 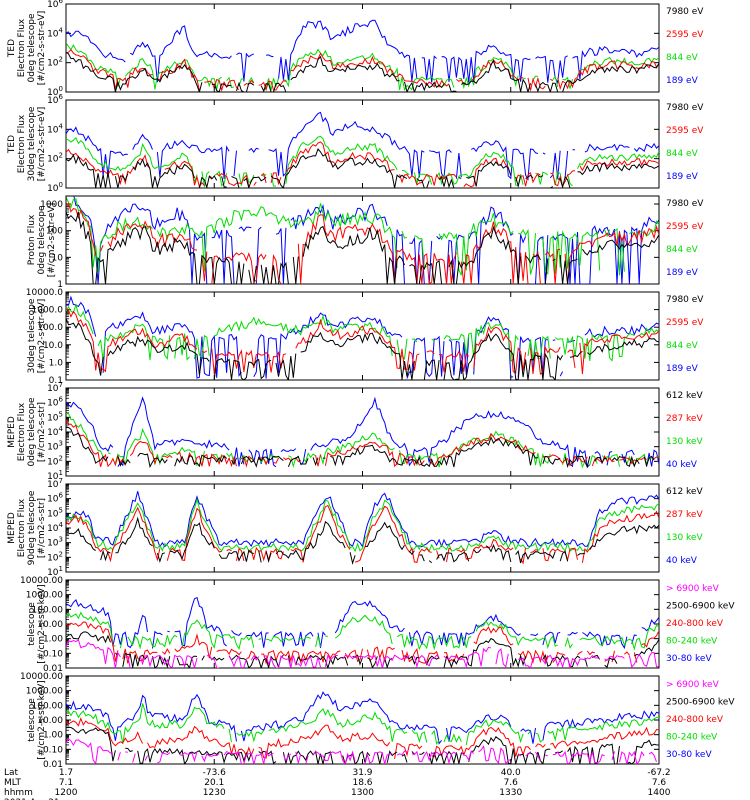 I want to click on y-tick-label: 1000.00, so click(x=44, y=596).